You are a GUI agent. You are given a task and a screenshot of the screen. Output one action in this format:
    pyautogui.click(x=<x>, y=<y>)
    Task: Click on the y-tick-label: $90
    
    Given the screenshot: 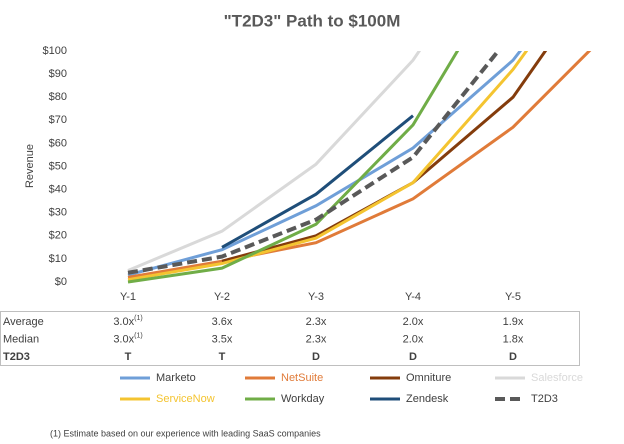 What is the action you would take?
    pyautogui.click(x=58, y=74)
    